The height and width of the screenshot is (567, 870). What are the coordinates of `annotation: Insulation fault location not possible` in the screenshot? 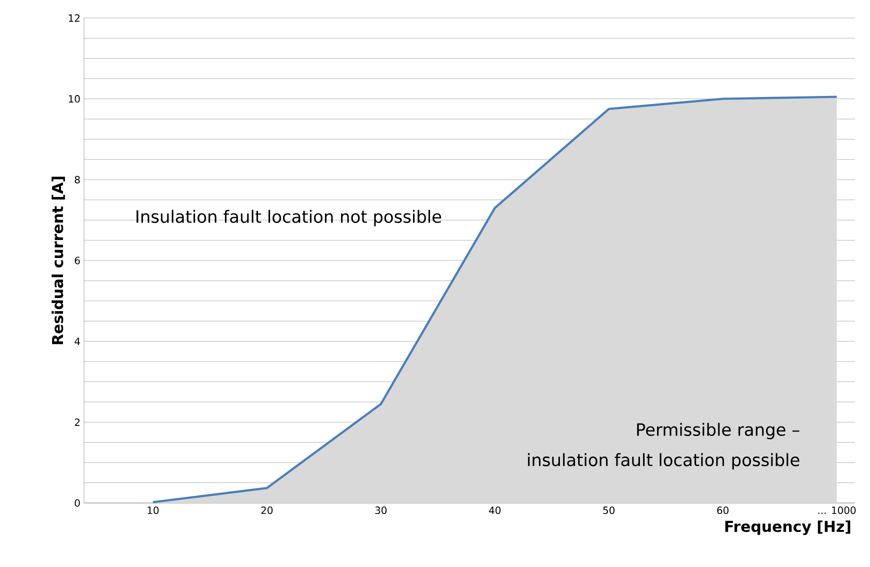 It's located at (289, 218).